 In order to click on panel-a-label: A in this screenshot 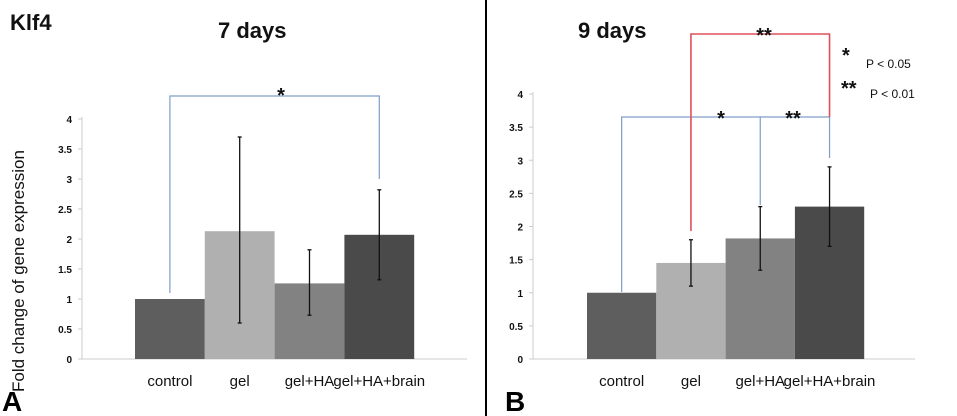, I will do `click(12, 401)`.